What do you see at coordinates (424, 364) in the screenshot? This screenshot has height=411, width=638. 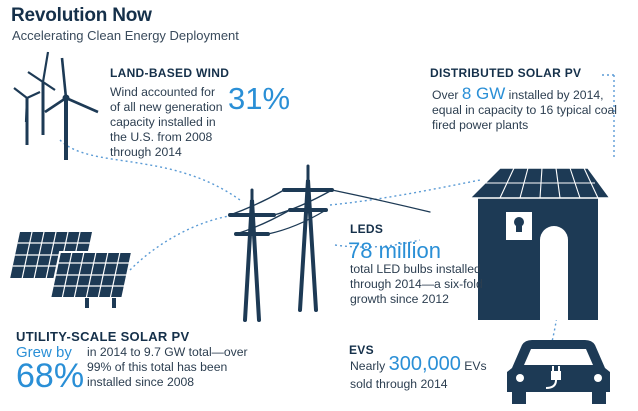 I see `evs-highlight: 300,000` at bounding box center [424, 364].